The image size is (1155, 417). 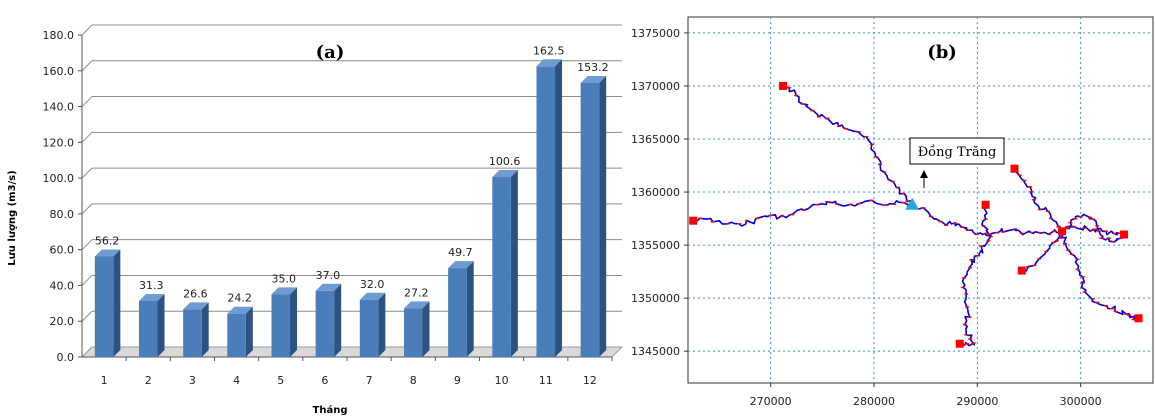 I want to click on x-tick-label: 4, so click(x=236, y=380).